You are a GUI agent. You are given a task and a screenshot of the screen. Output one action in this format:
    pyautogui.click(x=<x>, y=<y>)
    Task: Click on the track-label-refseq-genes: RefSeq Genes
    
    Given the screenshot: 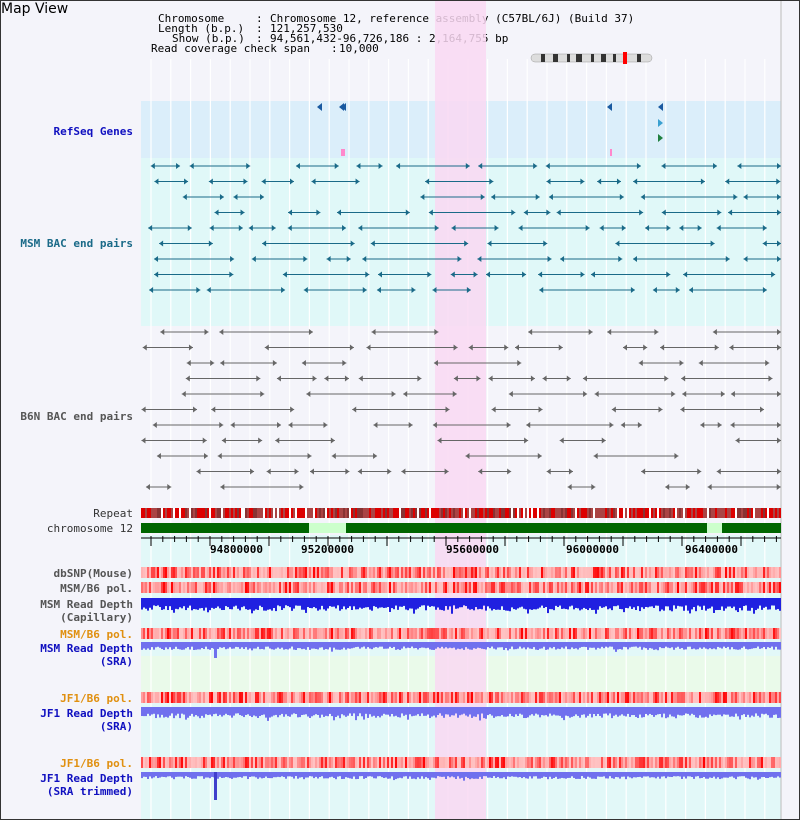 What is the action you would take?
    pyautogui.click(x=93, y=131)
    